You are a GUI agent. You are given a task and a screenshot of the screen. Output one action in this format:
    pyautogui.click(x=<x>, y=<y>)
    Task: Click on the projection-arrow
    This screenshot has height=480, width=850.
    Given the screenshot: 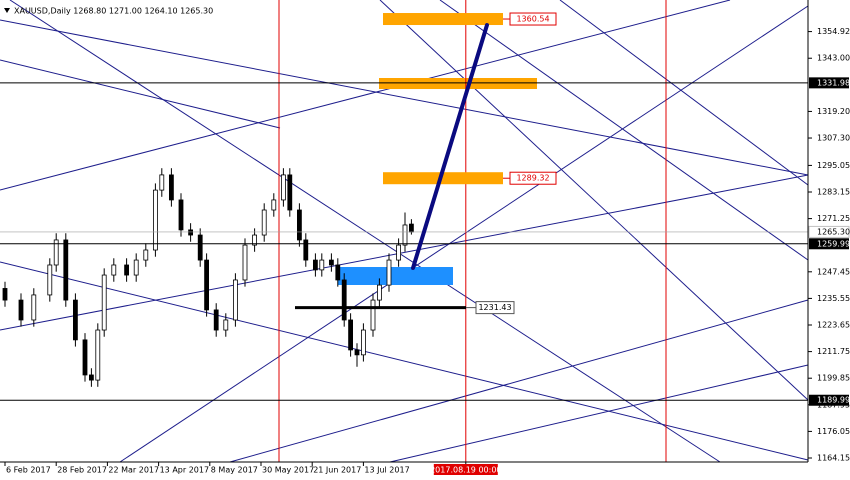 What is the action you would take?
    pyautogui.click(x=450, y=146)
    